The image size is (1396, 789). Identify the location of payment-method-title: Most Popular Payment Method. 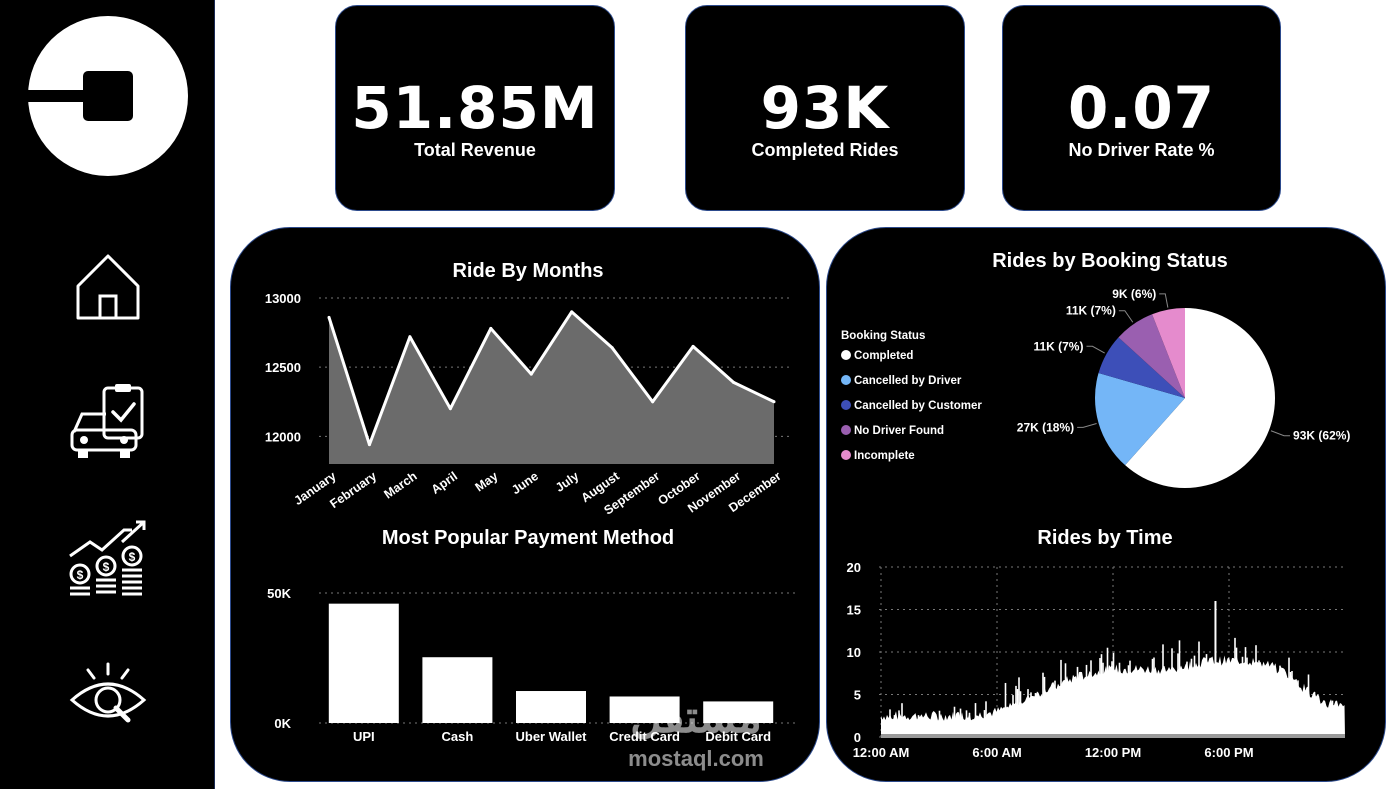
(528, 538).